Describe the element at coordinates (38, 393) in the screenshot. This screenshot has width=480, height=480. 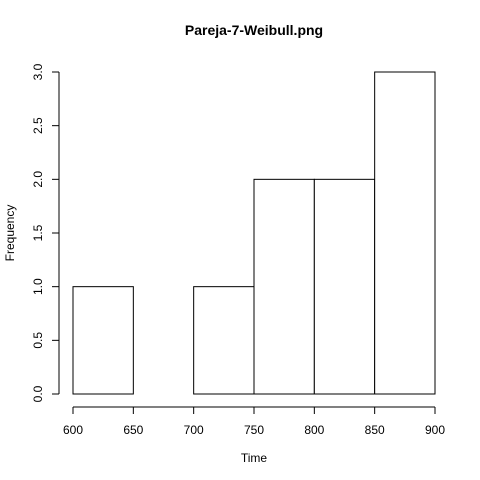
I see `y-tick-label-0.0: 0.0` at that location.